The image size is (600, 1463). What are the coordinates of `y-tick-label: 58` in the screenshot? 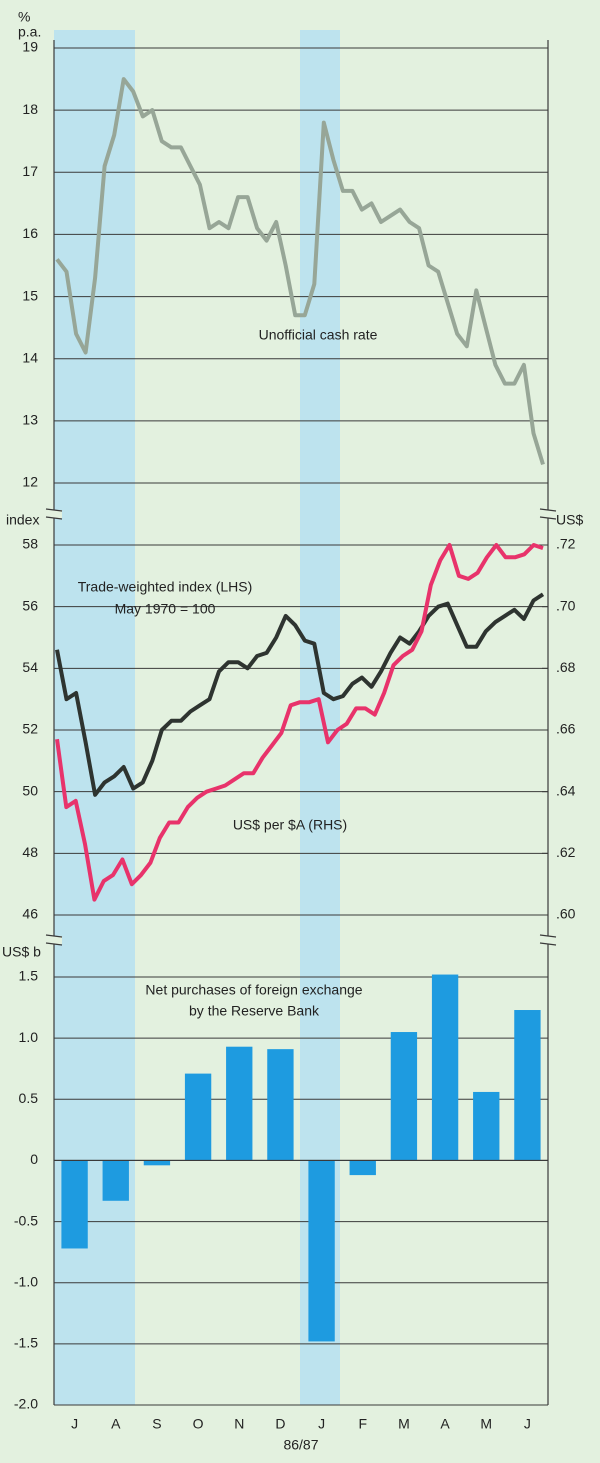 It's located at (30, 544).